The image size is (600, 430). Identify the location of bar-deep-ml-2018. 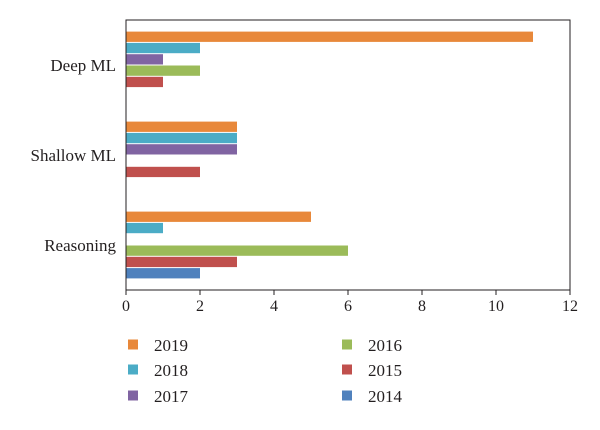
(163, 48).